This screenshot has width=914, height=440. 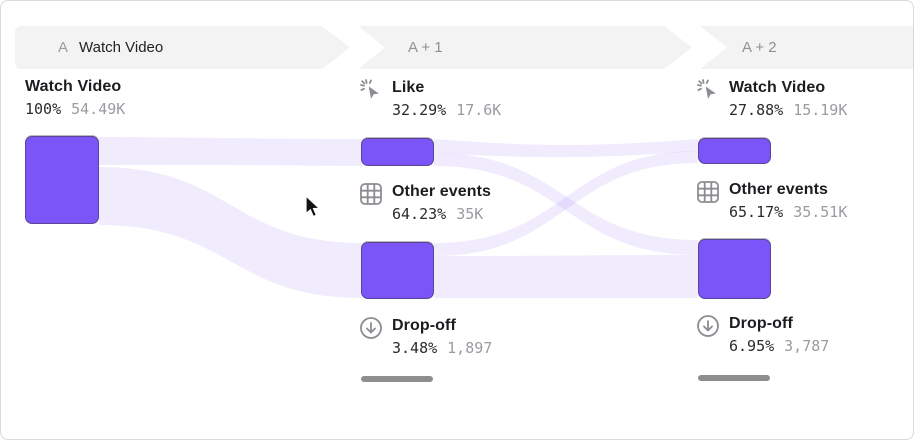 What do you see at coordinates (313, 206) in the screenshot?
I see `mouse-cursor-icon` at bounding box center [313, 206].